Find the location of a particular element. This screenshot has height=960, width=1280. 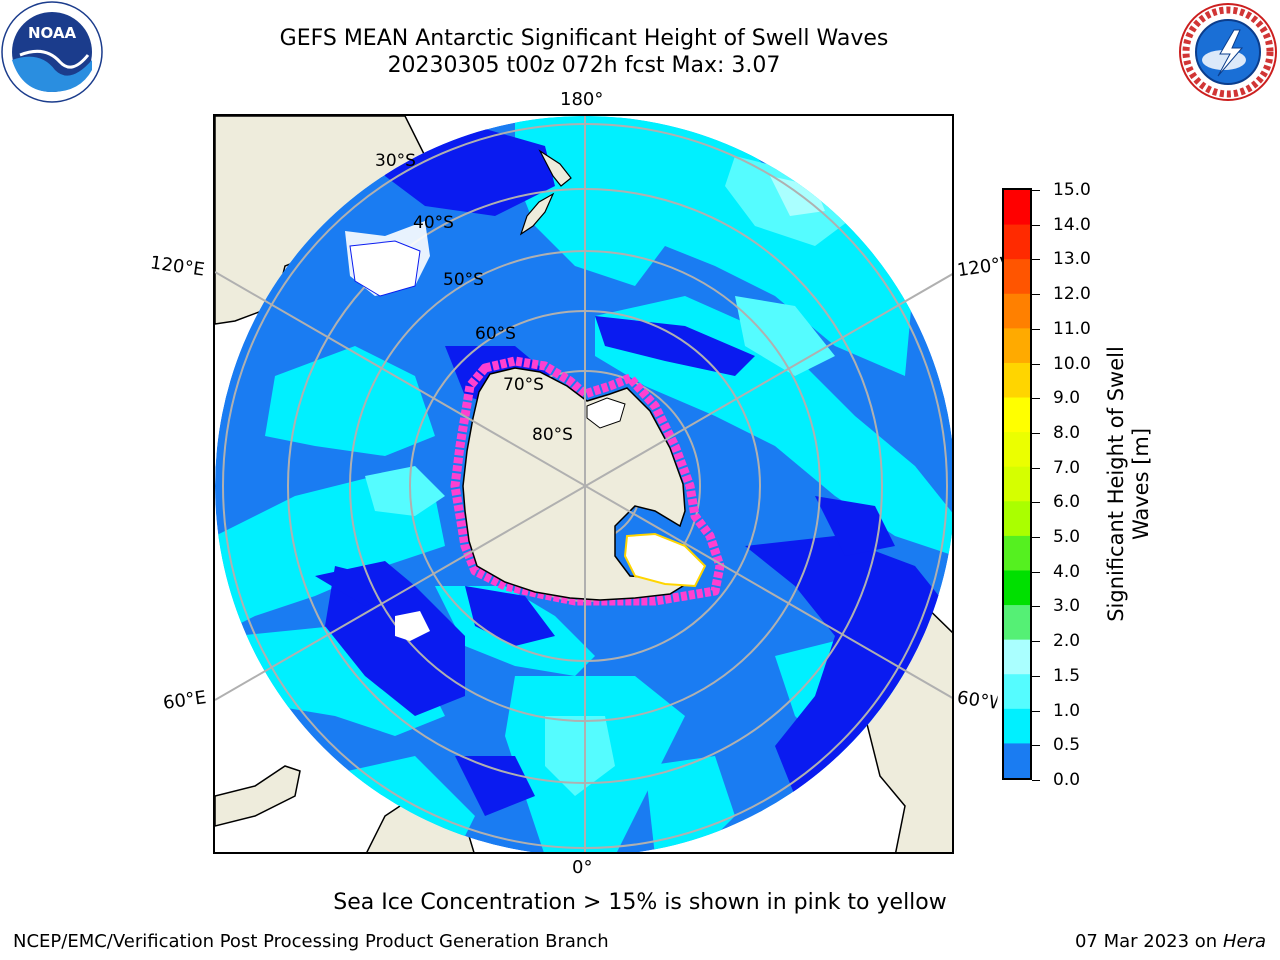

lat-label-50s: 50°S is located at coordinates (463, 280).